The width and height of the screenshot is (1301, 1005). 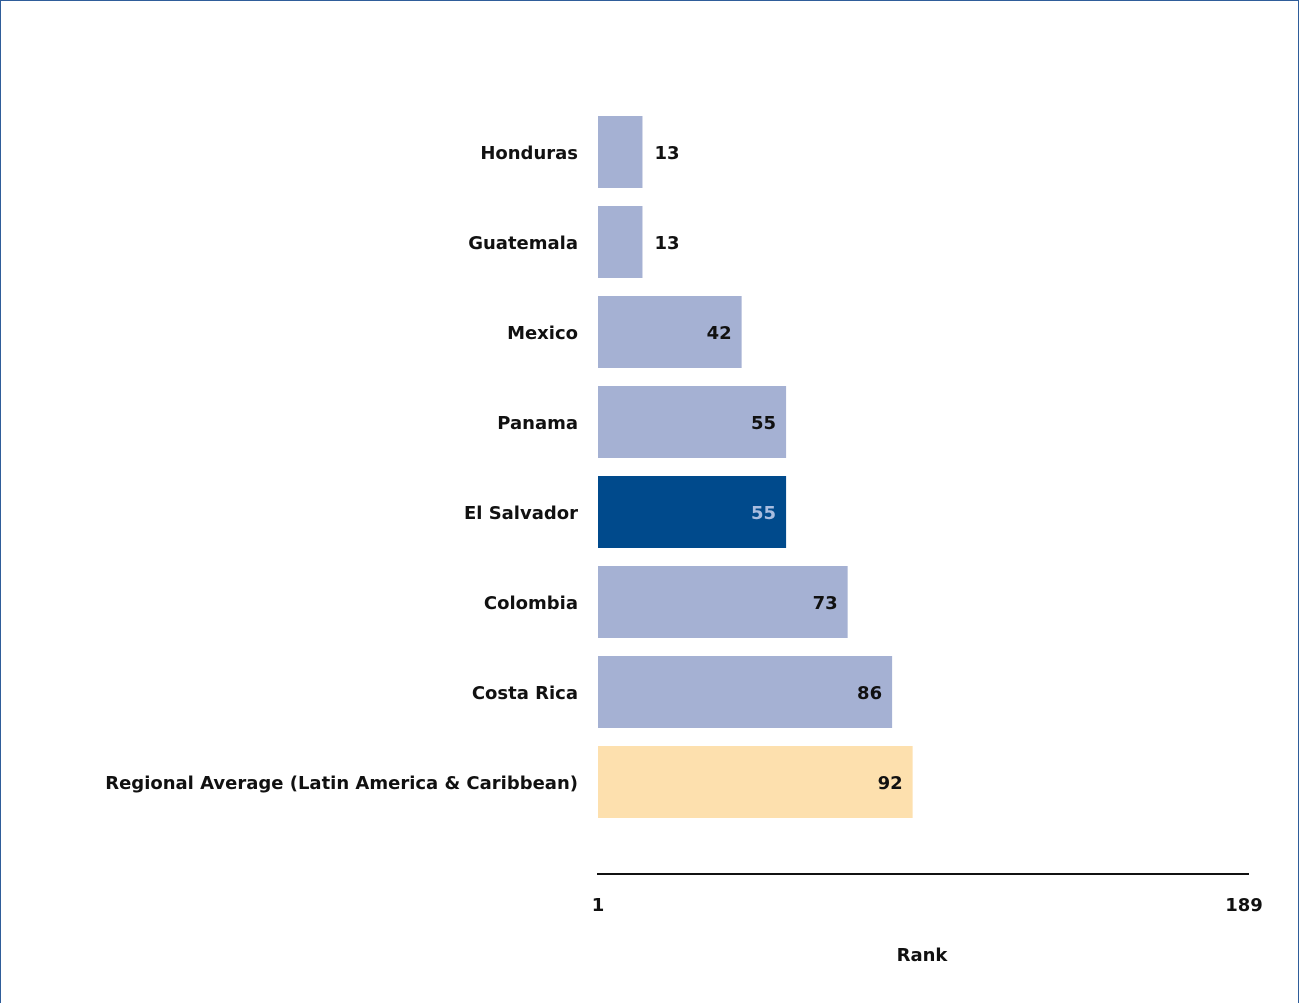 What do you see at coordinates (620, 152) in the screenshot?
I see `bar-honduras` at bounding box center [620, 152].